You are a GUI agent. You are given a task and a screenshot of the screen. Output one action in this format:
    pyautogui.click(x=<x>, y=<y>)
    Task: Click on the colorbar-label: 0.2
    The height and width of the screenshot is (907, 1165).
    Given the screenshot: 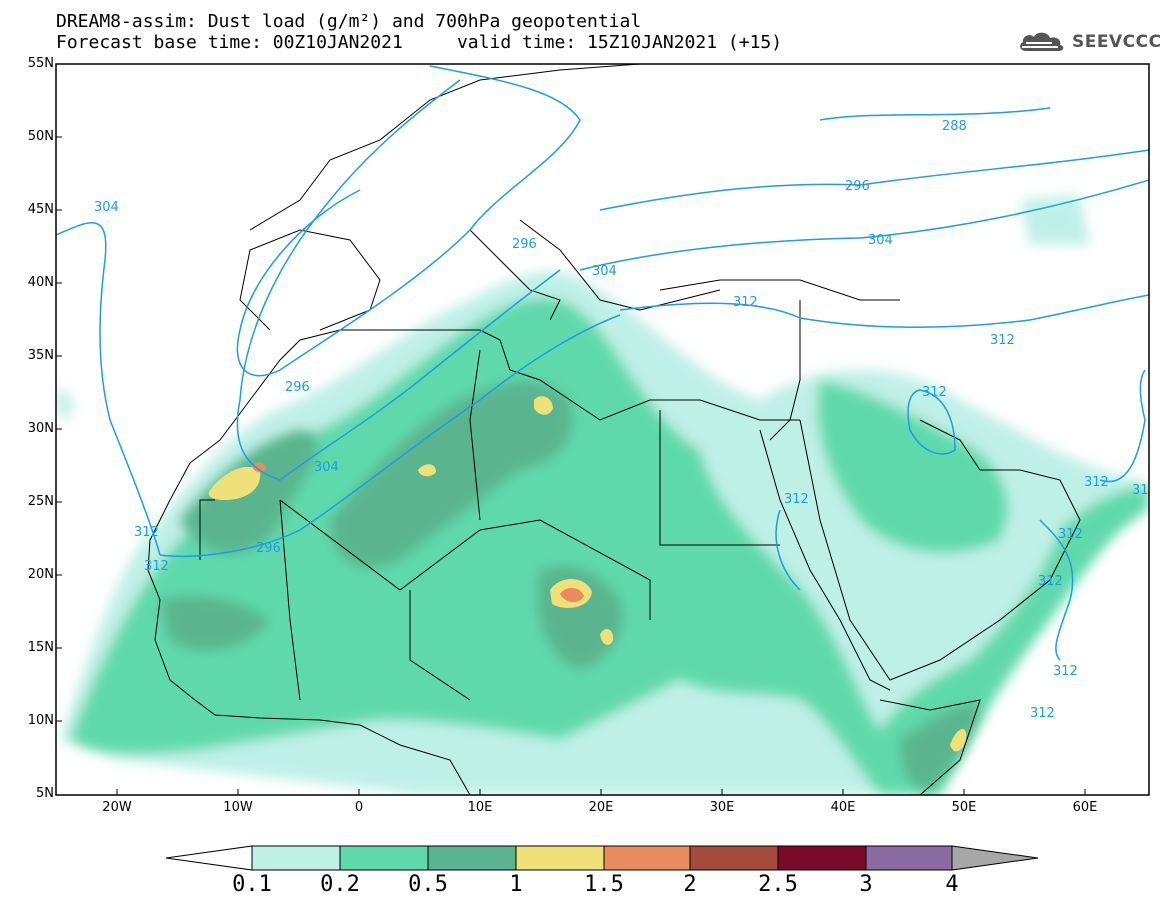 What is the action you would take?
    pyautogui.click(x=340, y=884)
    